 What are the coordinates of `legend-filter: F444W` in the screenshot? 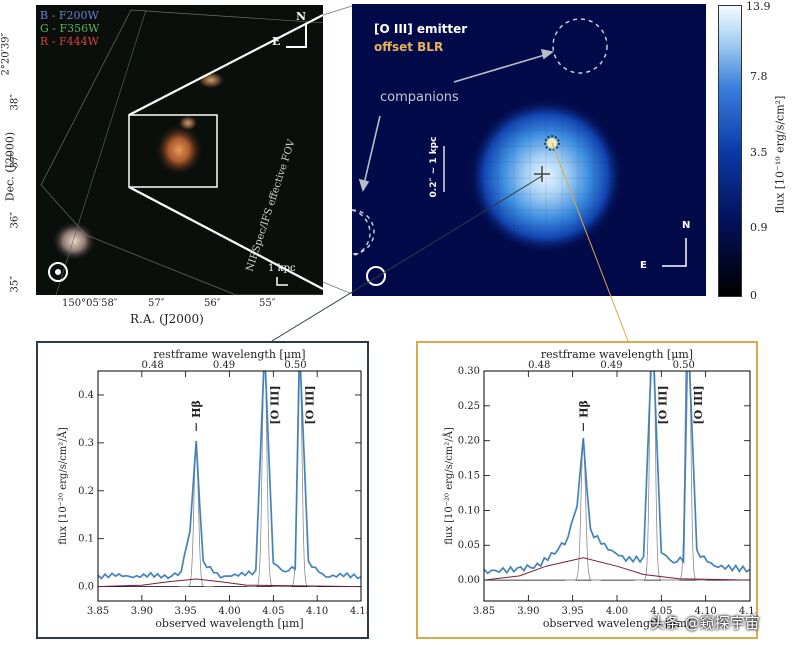 It's located at (79, 41).